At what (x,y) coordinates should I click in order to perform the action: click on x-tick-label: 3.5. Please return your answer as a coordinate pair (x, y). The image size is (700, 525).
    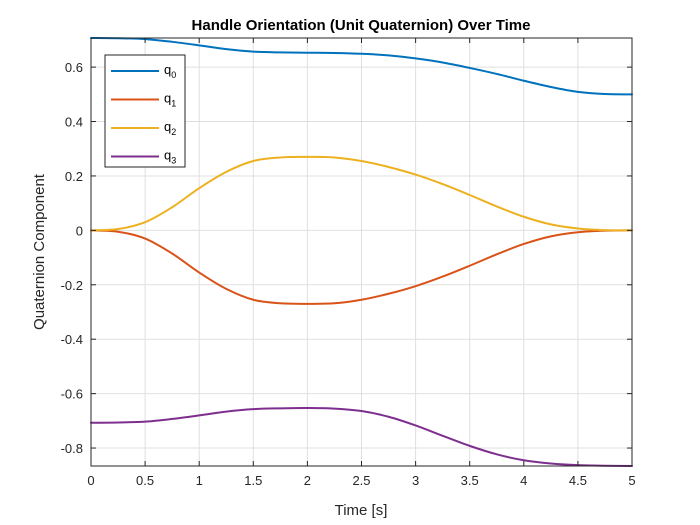
    Looking at the image, I should click on (470, 480).